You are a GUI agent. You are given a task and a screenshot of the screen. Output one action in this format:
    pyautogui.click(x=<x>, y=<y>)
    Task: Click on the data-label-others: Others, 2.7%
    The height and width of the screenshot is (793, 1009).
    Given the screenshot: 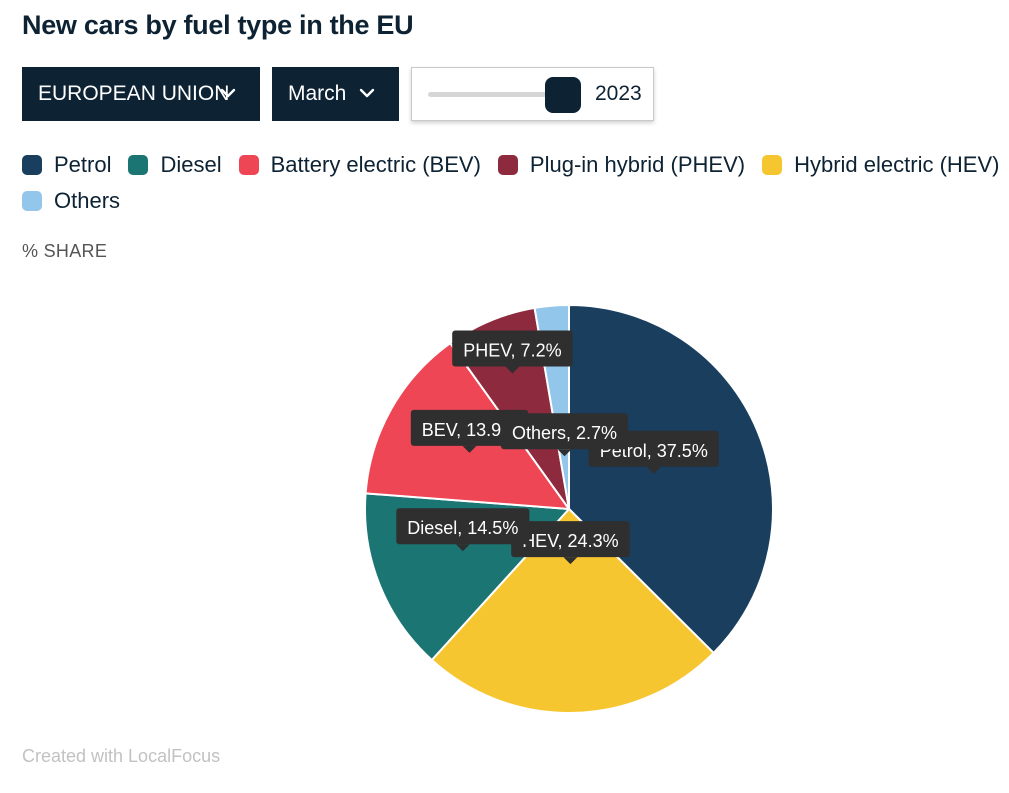 What is the action you would take?
    pyautogui.click(x=564, y=433)
    